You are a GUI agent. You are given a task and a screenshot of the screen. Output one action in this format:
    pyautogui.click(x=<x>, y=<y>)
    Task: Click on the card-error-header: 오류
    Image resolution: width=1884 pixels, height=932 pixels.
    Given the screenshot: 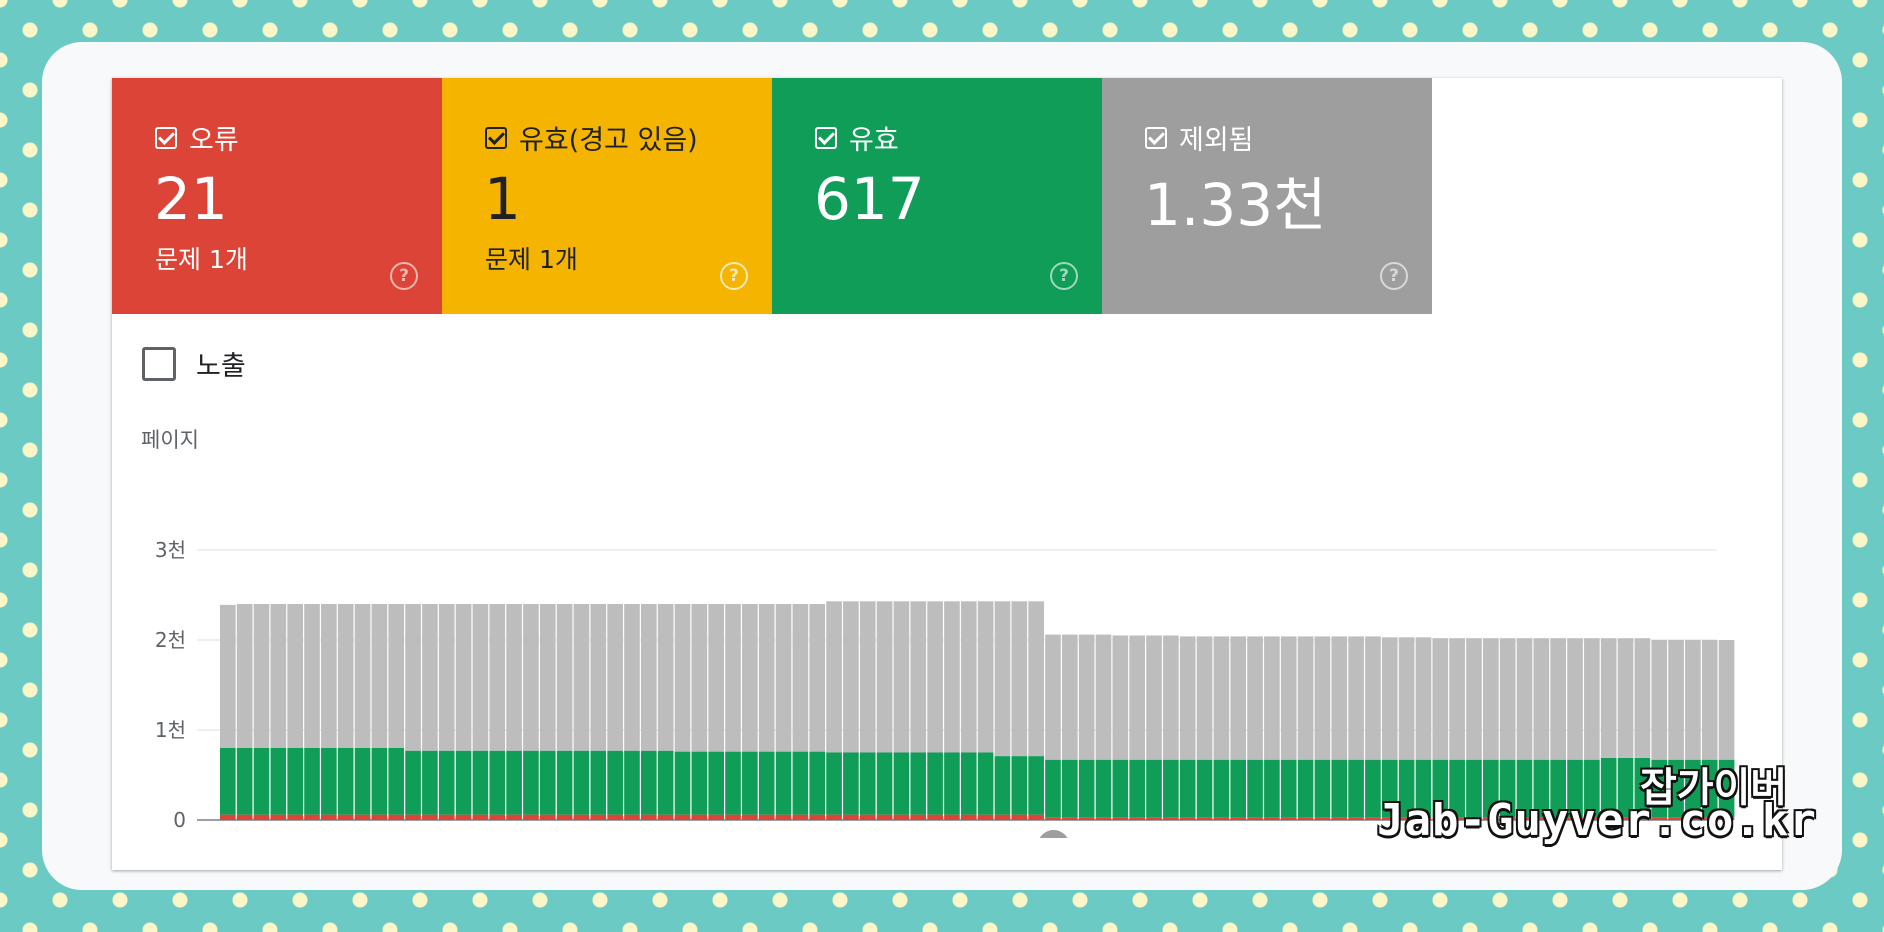 What is the action you would take?
    pyautogui.click(x=197, y=137)
    